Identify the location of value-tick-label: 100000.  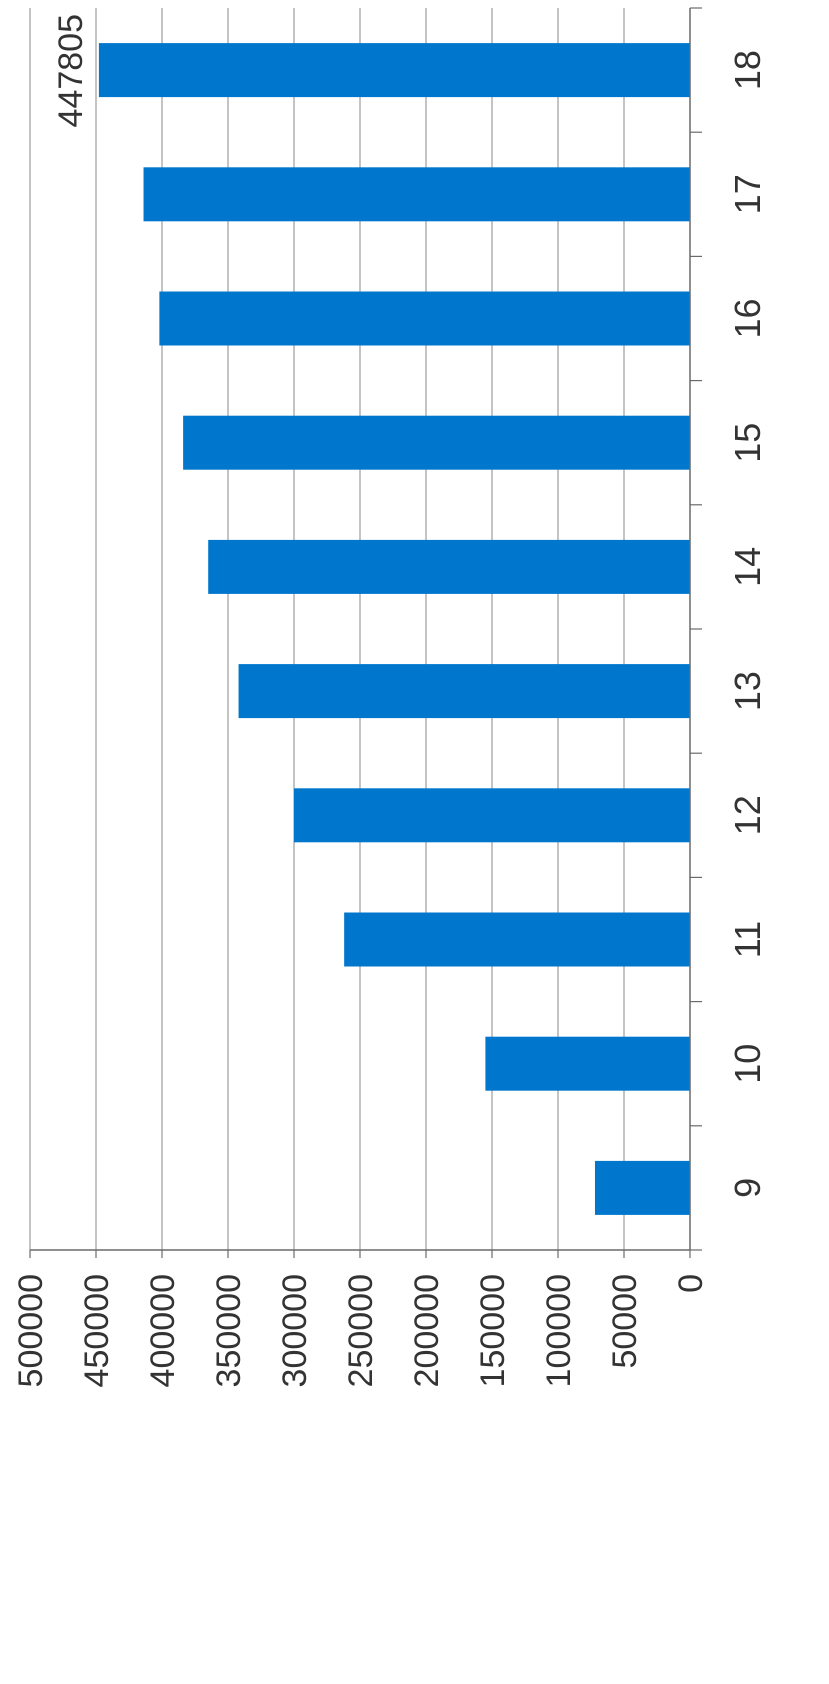
(559, 1330).